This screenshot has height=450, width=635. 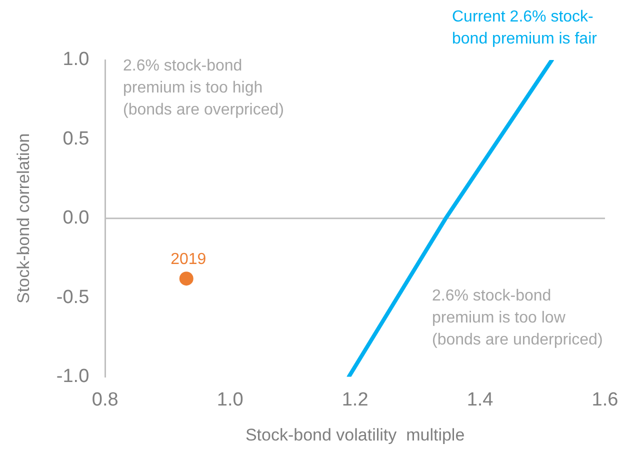 I want to click on text: Current 2.6% stock-bond premium is fair, so click(x=525, y=28).